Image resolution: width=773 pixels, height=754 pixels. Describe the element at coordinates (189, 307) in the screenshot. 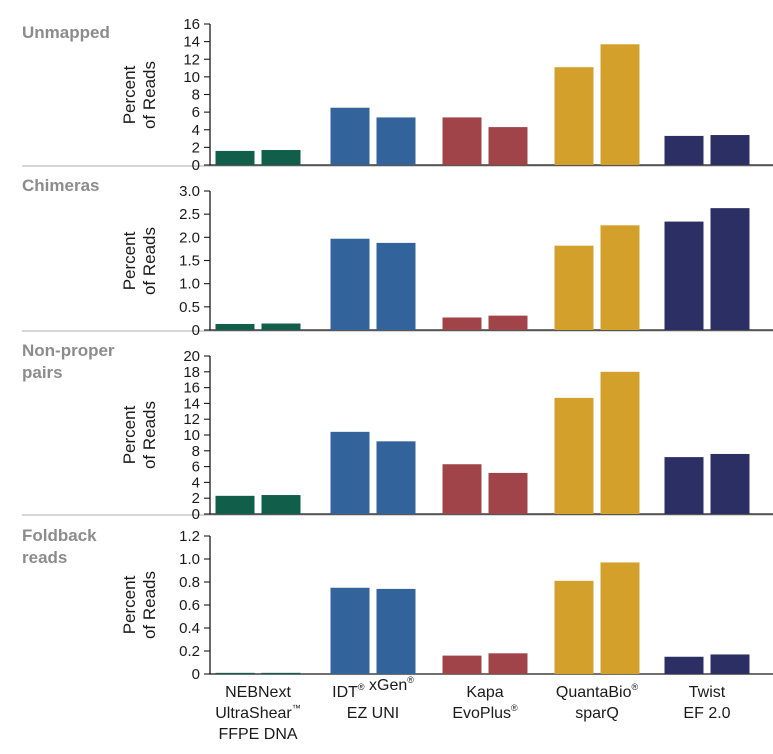

I see `y-tick-label: 0.5` at that location.